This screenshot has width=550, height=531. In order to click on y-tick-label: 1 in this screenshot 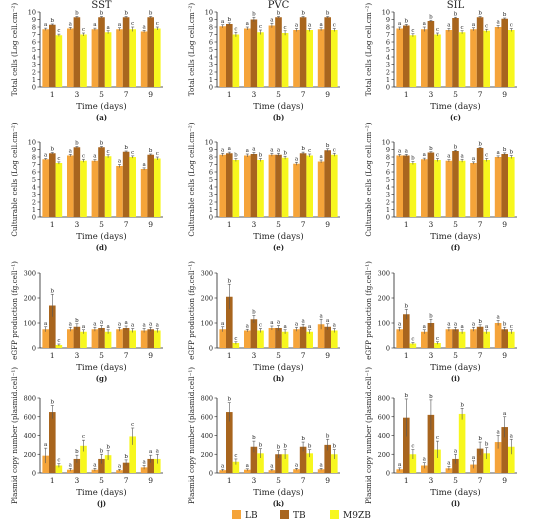, I will do `click(388, 80)`.